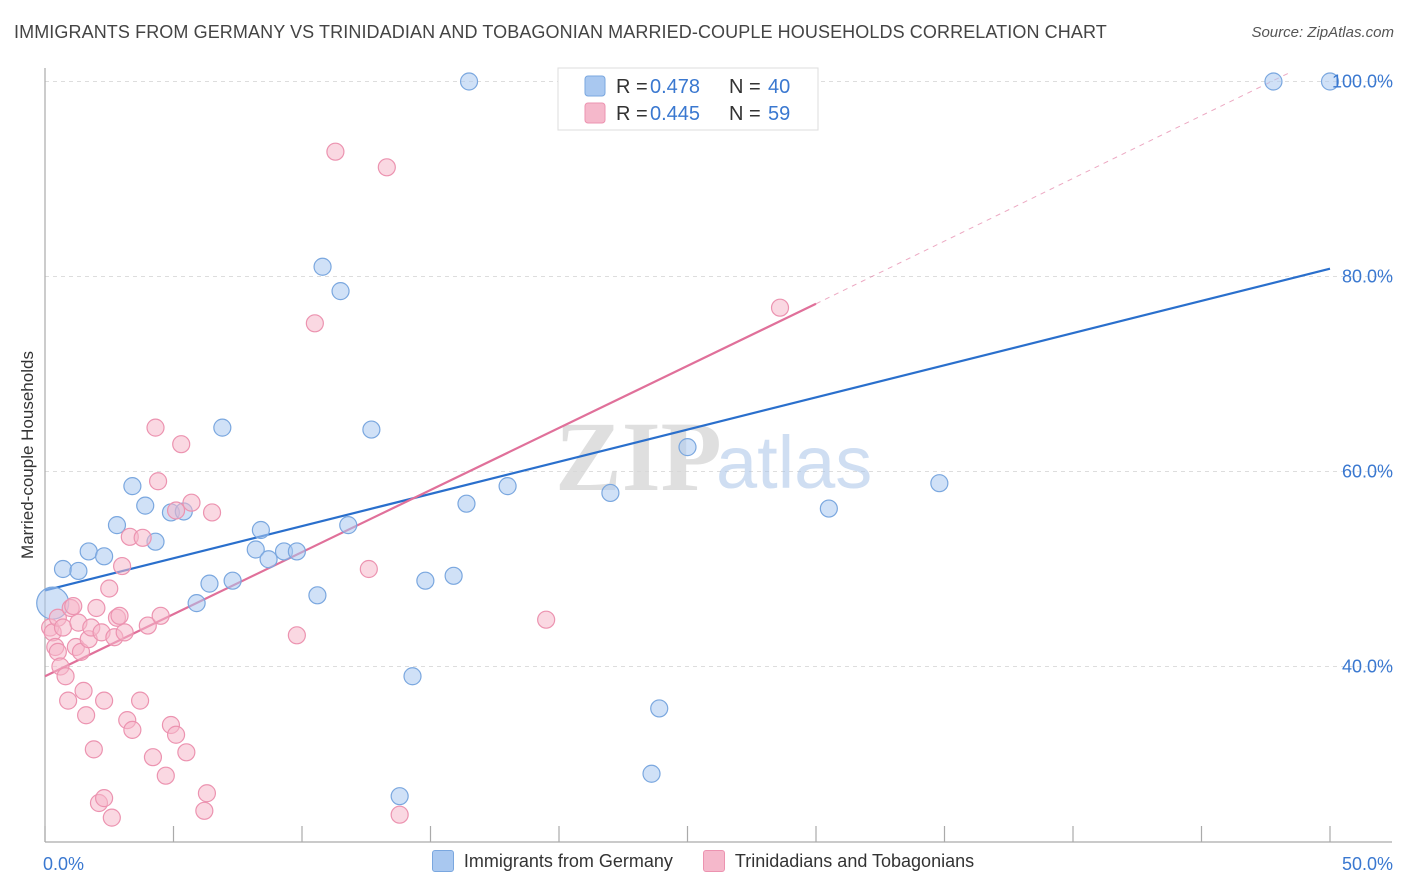  I want to click on y-tick-label: 100.0%, so click(1362, 82).